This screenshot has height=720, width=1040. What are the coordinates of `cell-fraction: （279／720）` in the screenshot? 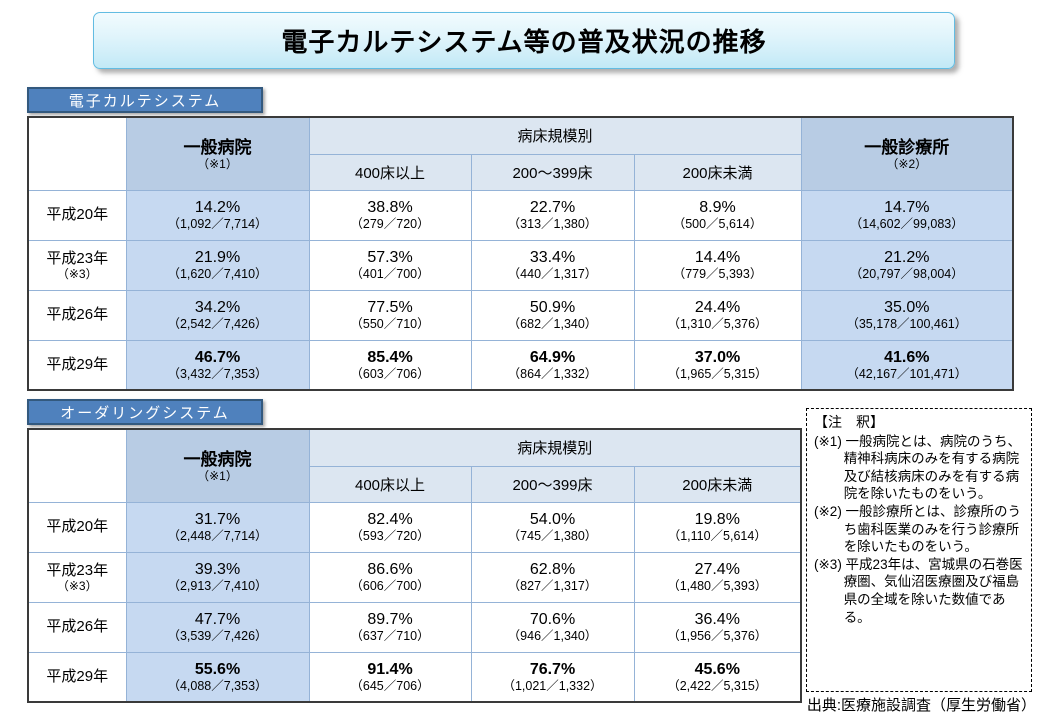 It's located at (390, 224).